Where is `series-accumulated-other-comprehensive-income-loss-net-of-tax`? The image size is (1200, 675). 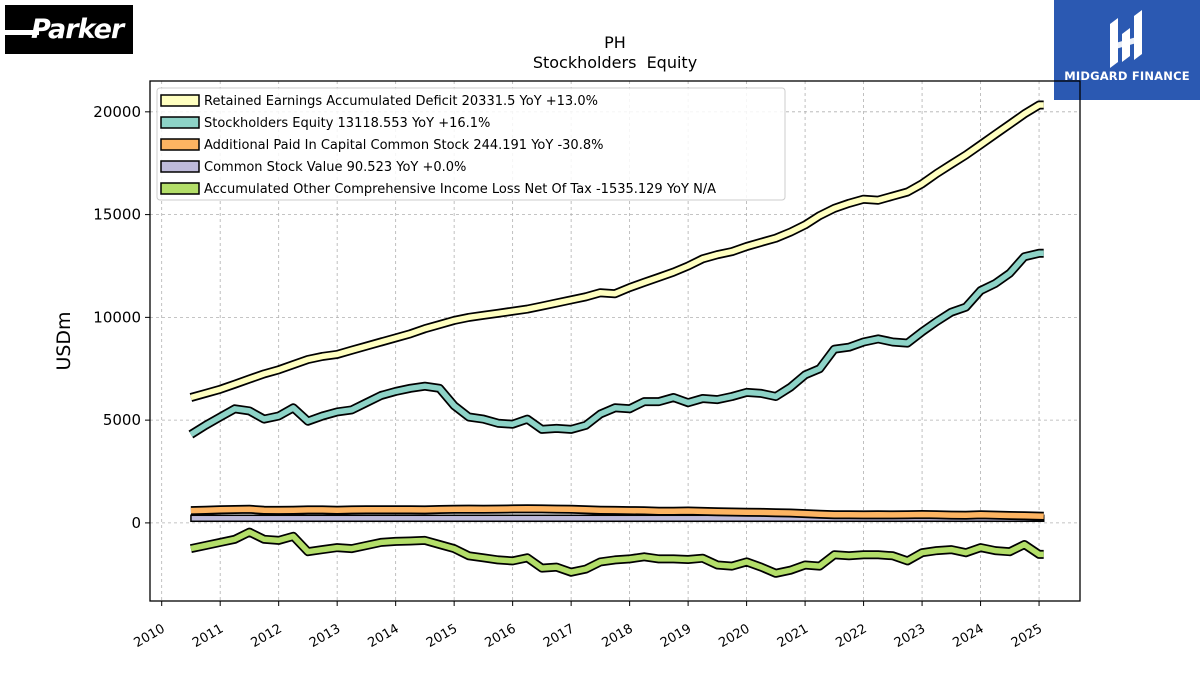 series-accumulated-other-comprehensive-income-loss-net-of-tax is located at coordinates (616, 552).